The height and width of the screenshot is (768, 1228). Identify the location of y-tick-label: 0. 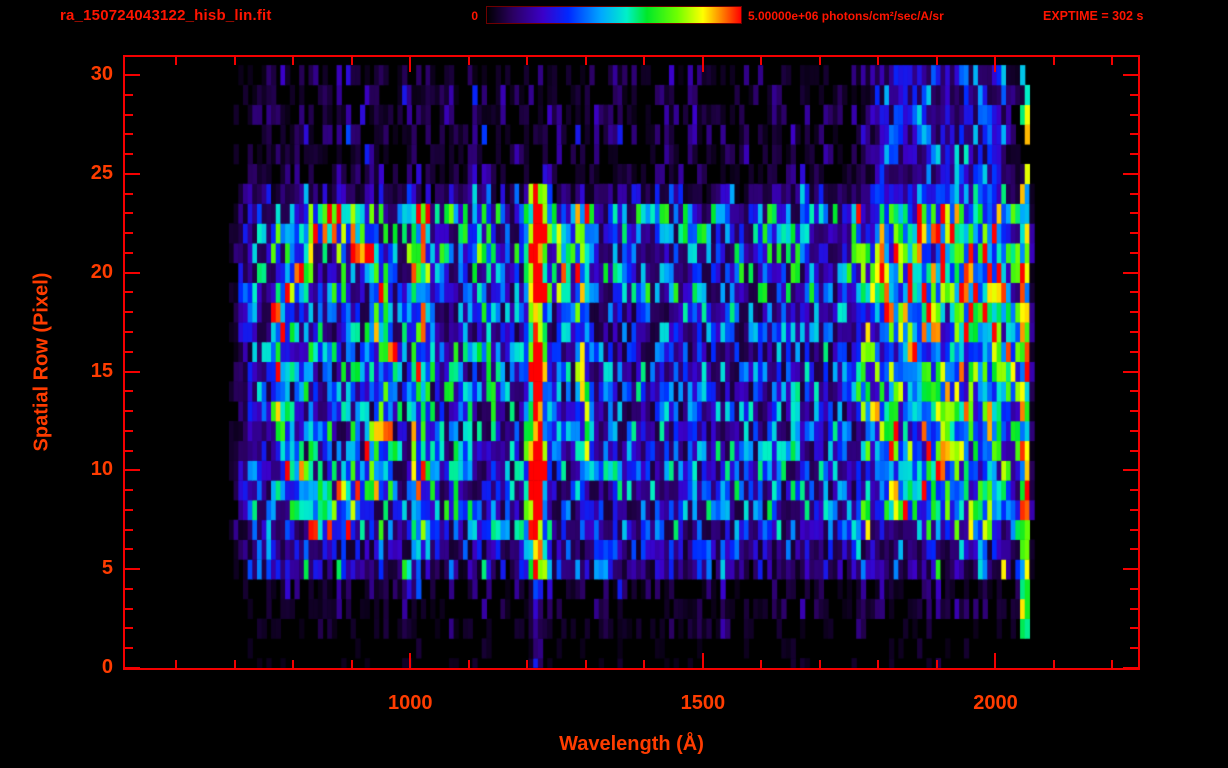
(107, 667).